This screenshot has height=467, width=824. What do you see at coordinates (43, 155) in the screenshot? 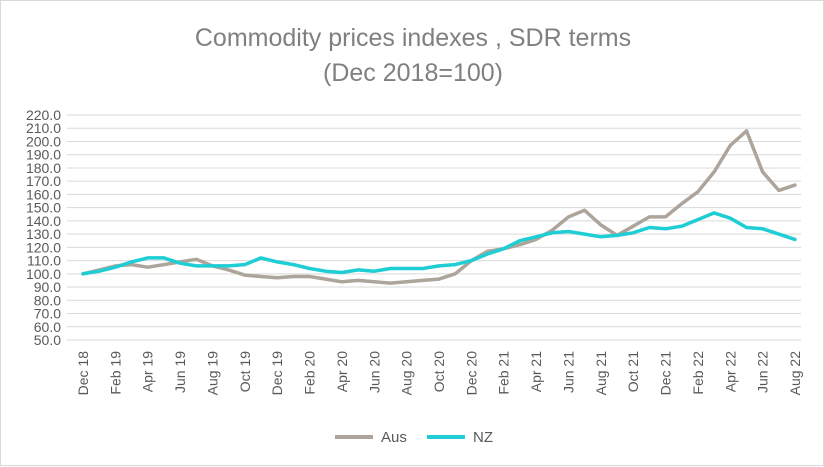
I see `y-tick-label: 190.0` at bounding box center [43, 155].